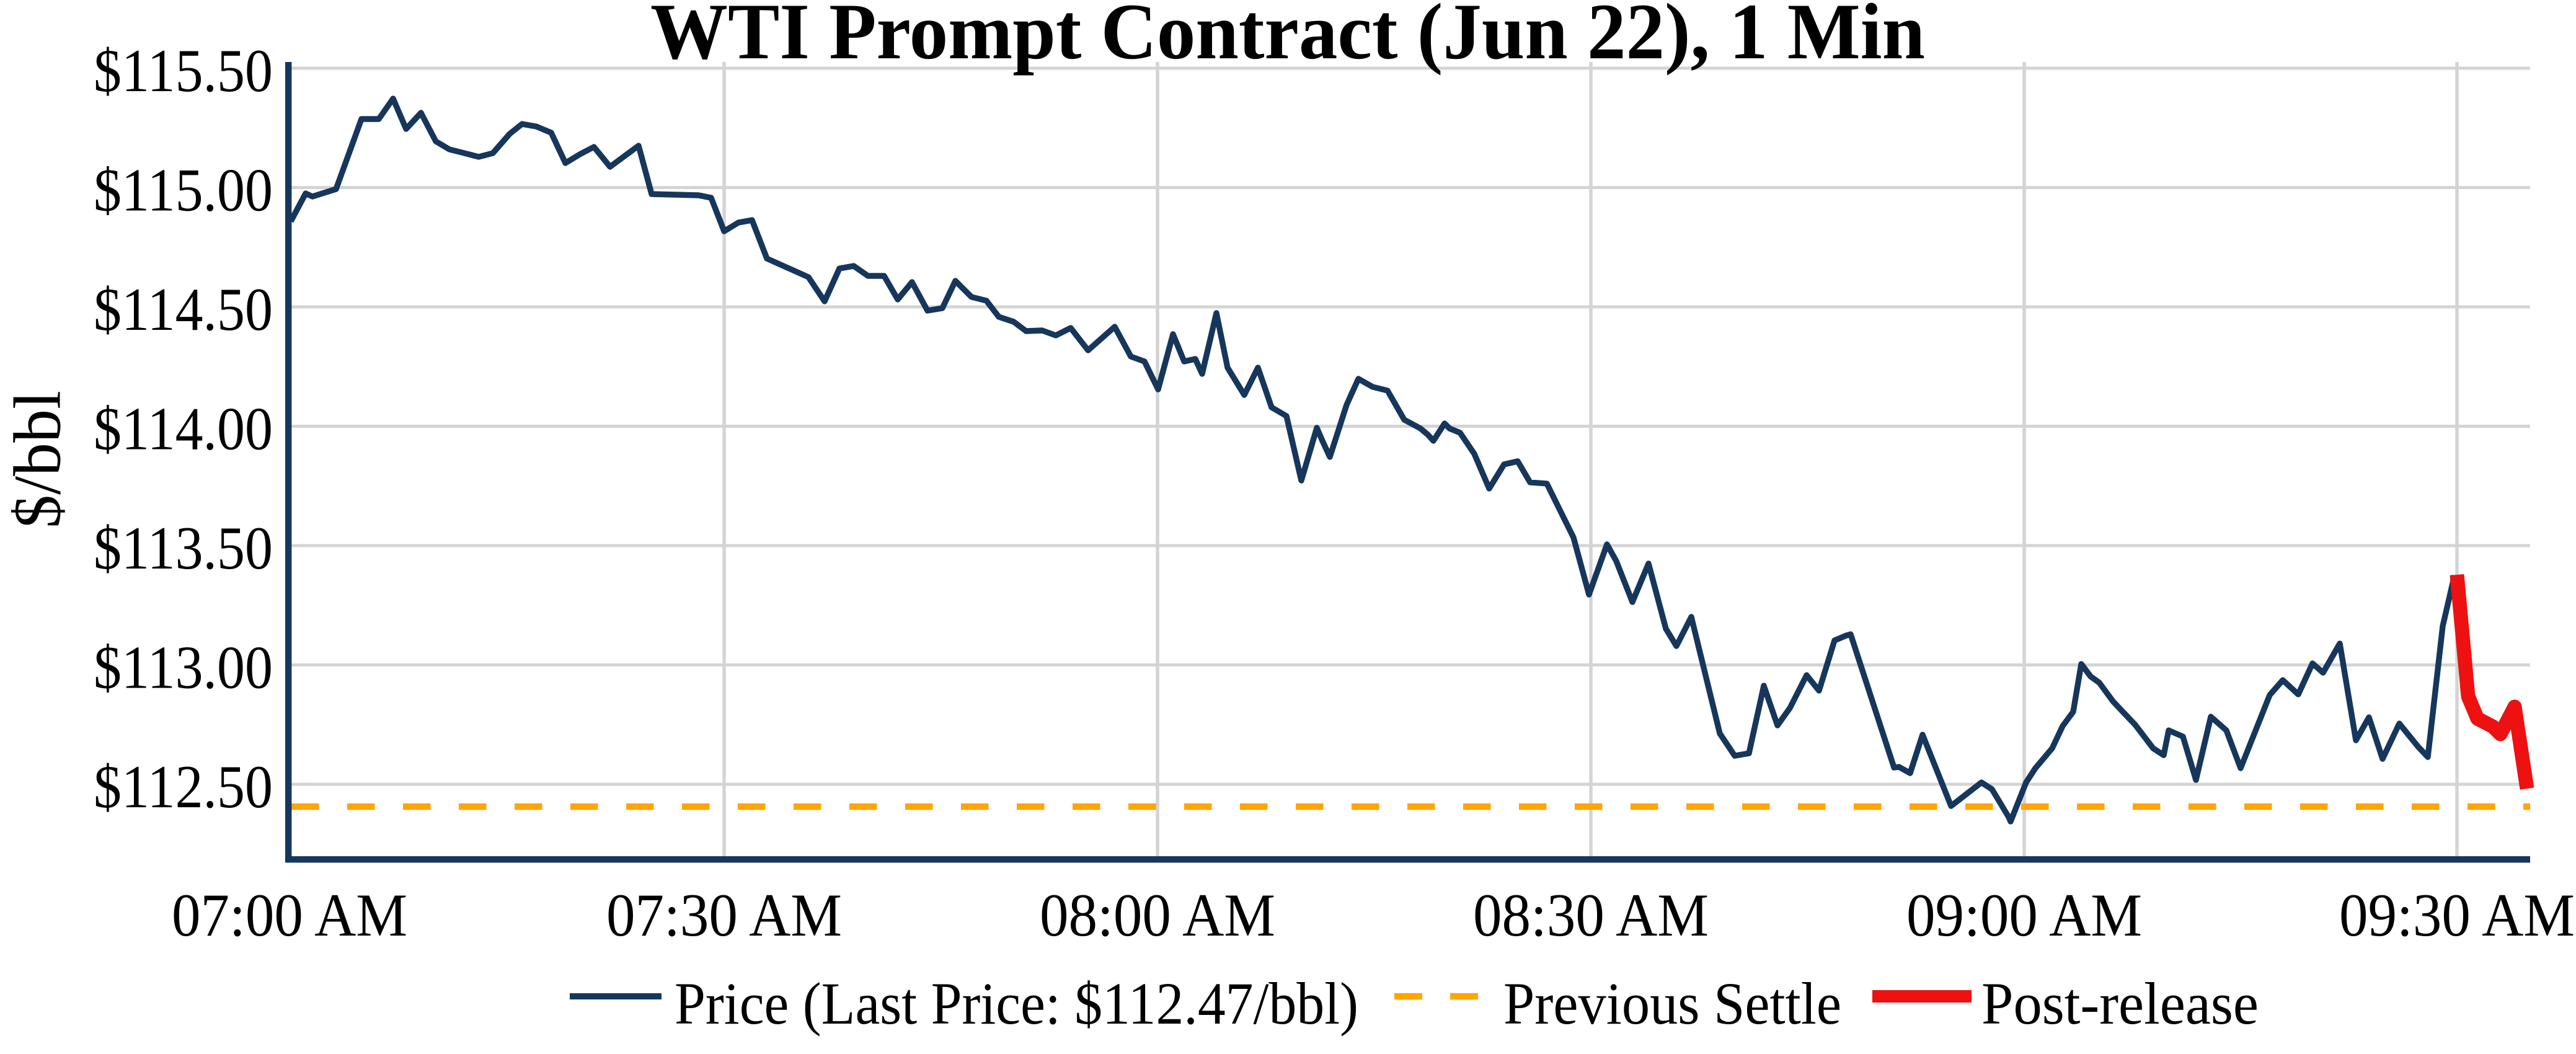 This screenshot has height=1054, width=2576. Describe the element at coordinates (184, 309) in the screenshot. I see `svg-text: $114.50` at that location.